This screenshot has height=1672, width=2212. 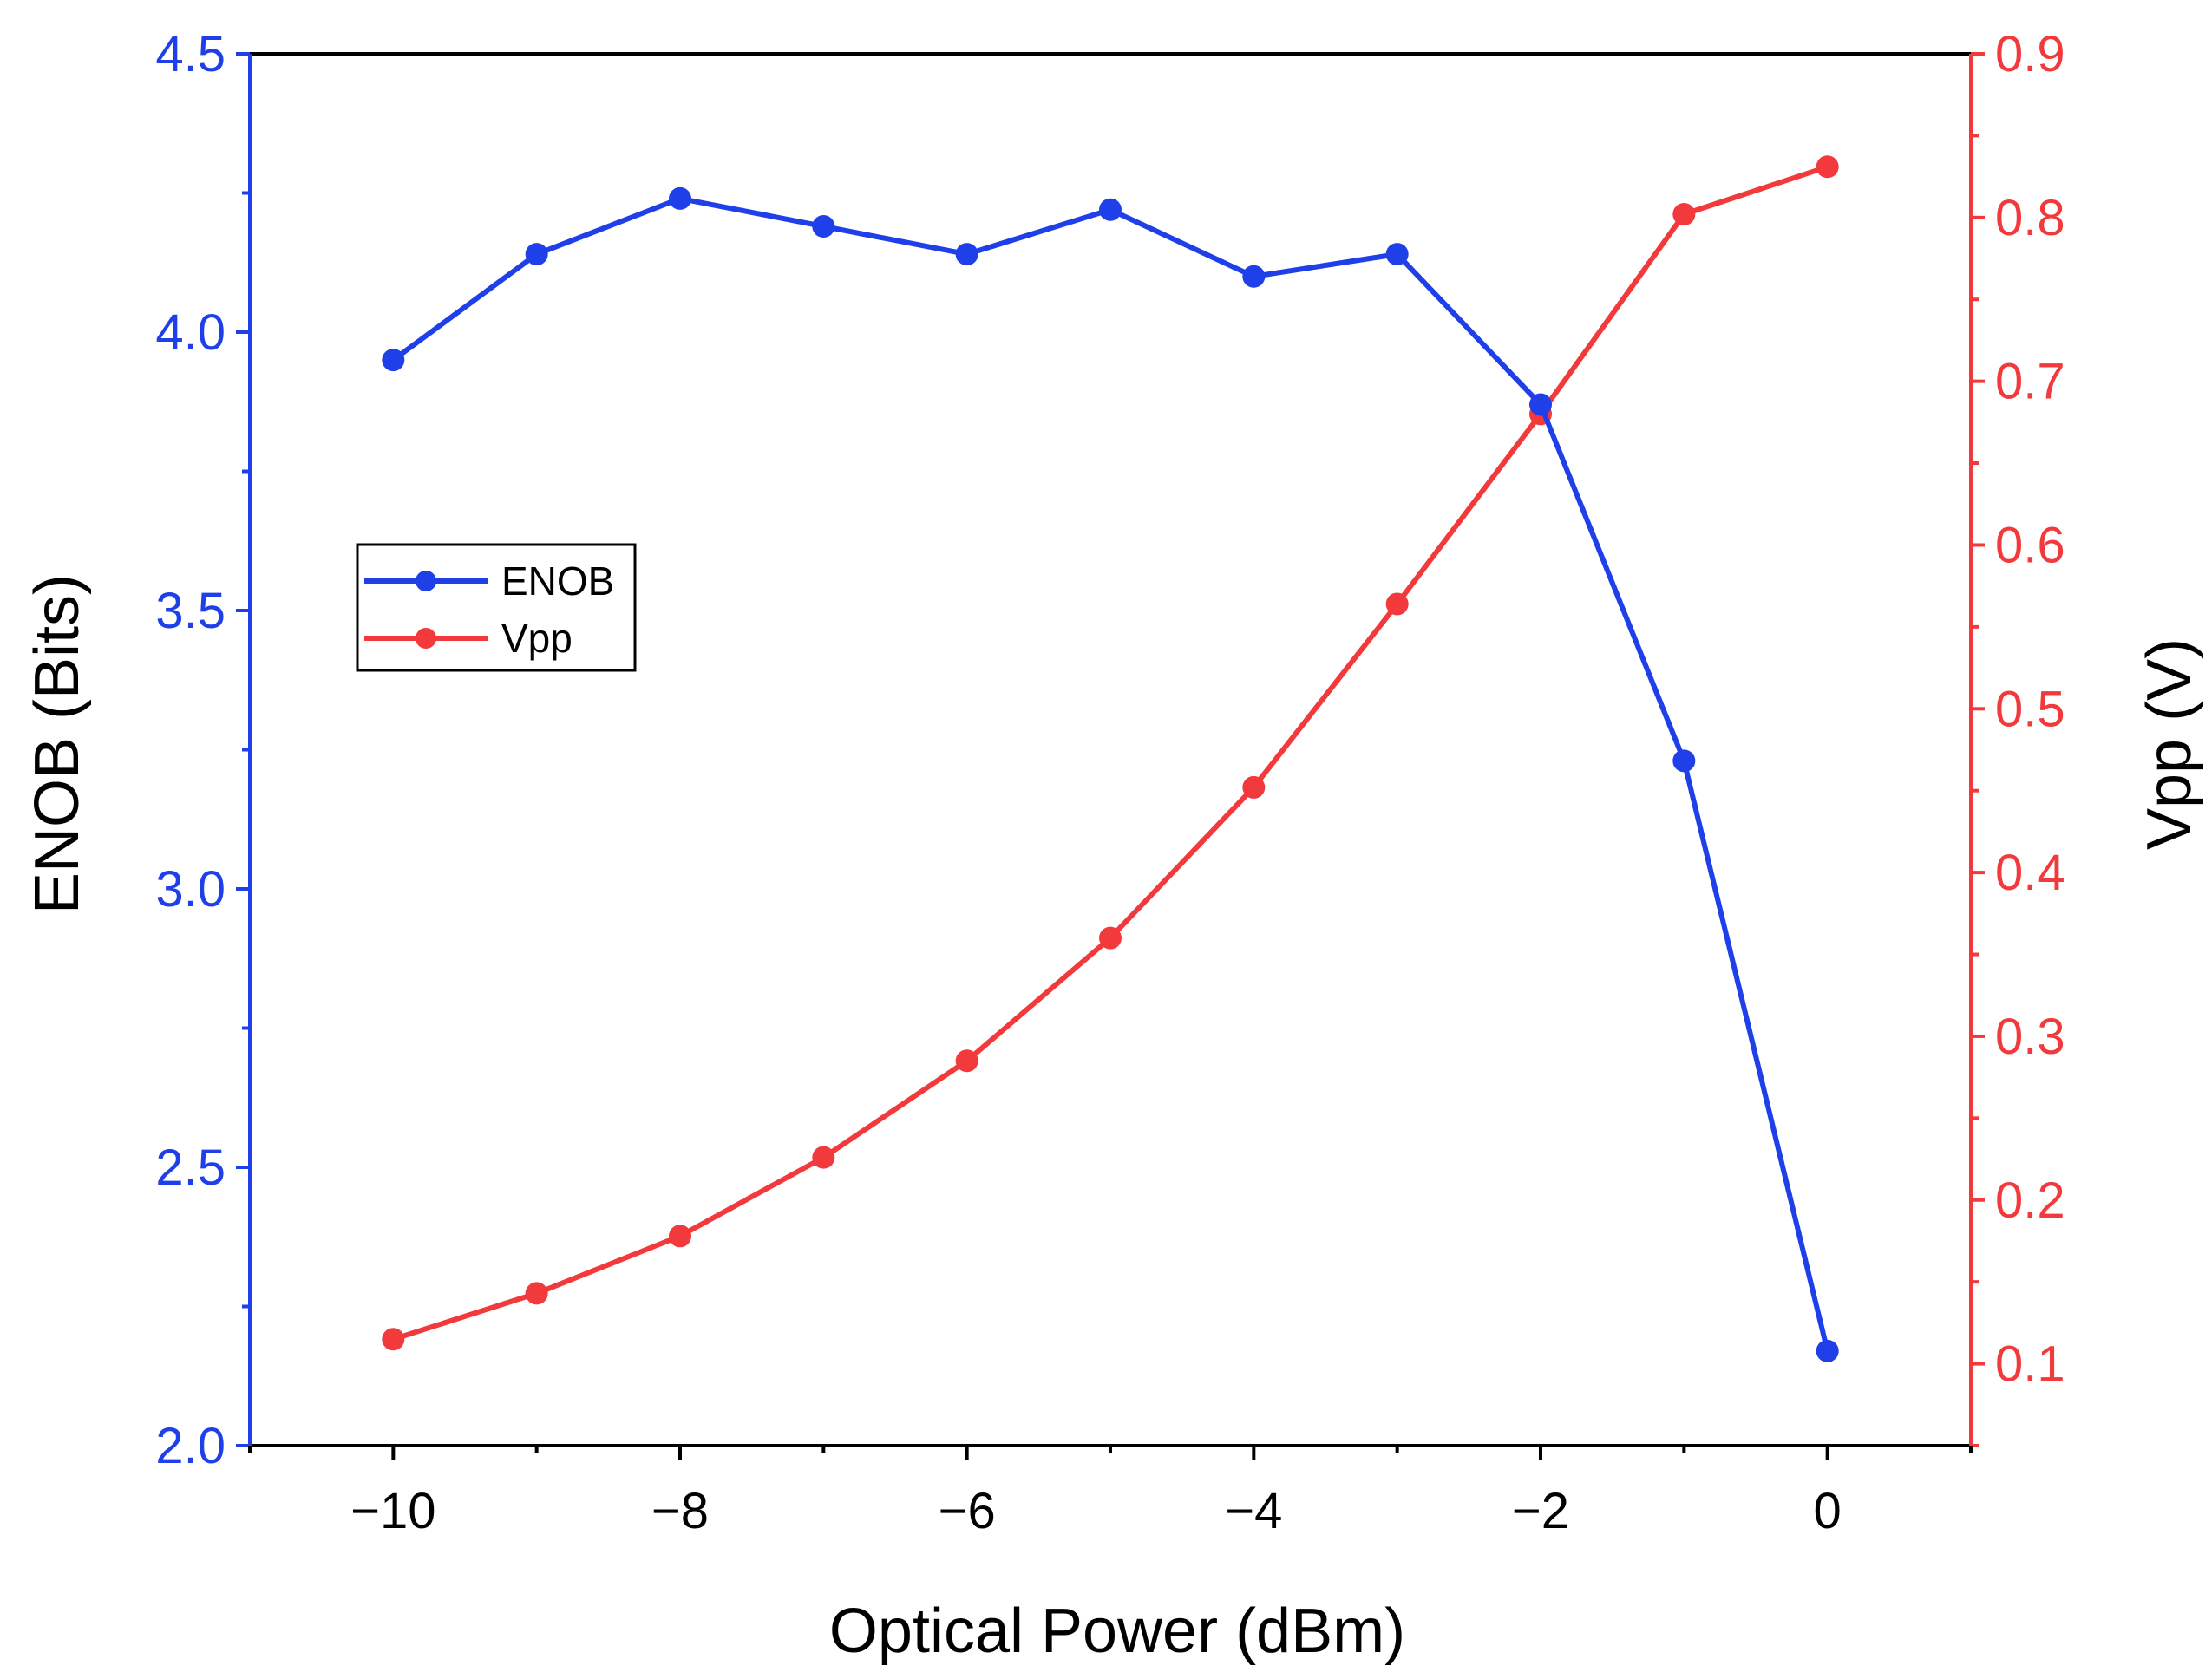 What do you see at coordinates (393, 1511) in the screenshot?
I see `x-tick-label: −10` at bounding box center [393, 1511].